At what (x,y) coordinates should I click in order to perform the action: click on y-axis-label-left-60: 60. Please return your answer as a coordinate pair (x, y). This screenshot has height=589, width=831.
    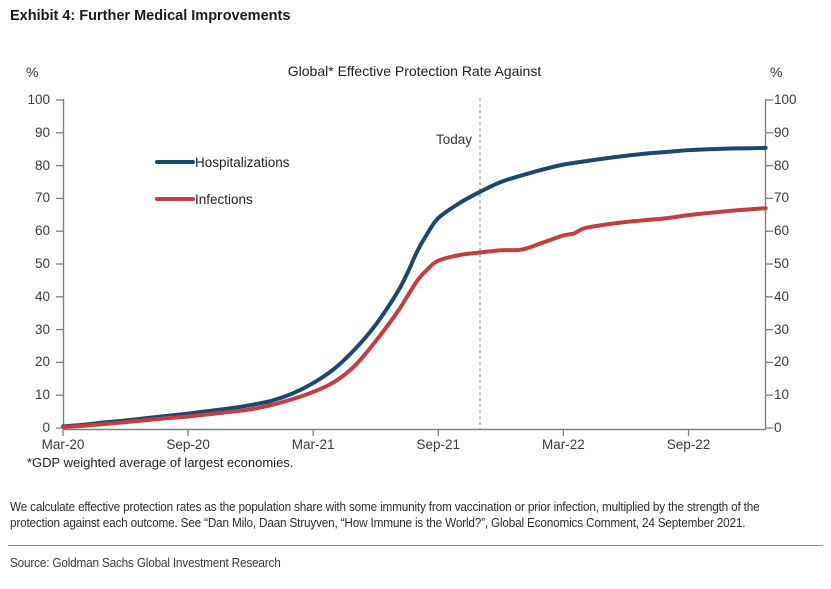
    Looking at the image, I should click on (42, 231).